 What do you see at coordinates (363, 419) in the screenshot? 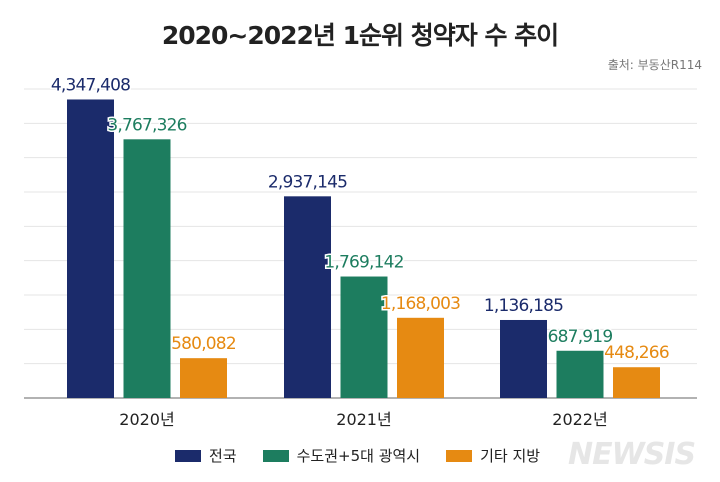
I see `x-tick-label: 2021년` at bounding box center [363, 419].